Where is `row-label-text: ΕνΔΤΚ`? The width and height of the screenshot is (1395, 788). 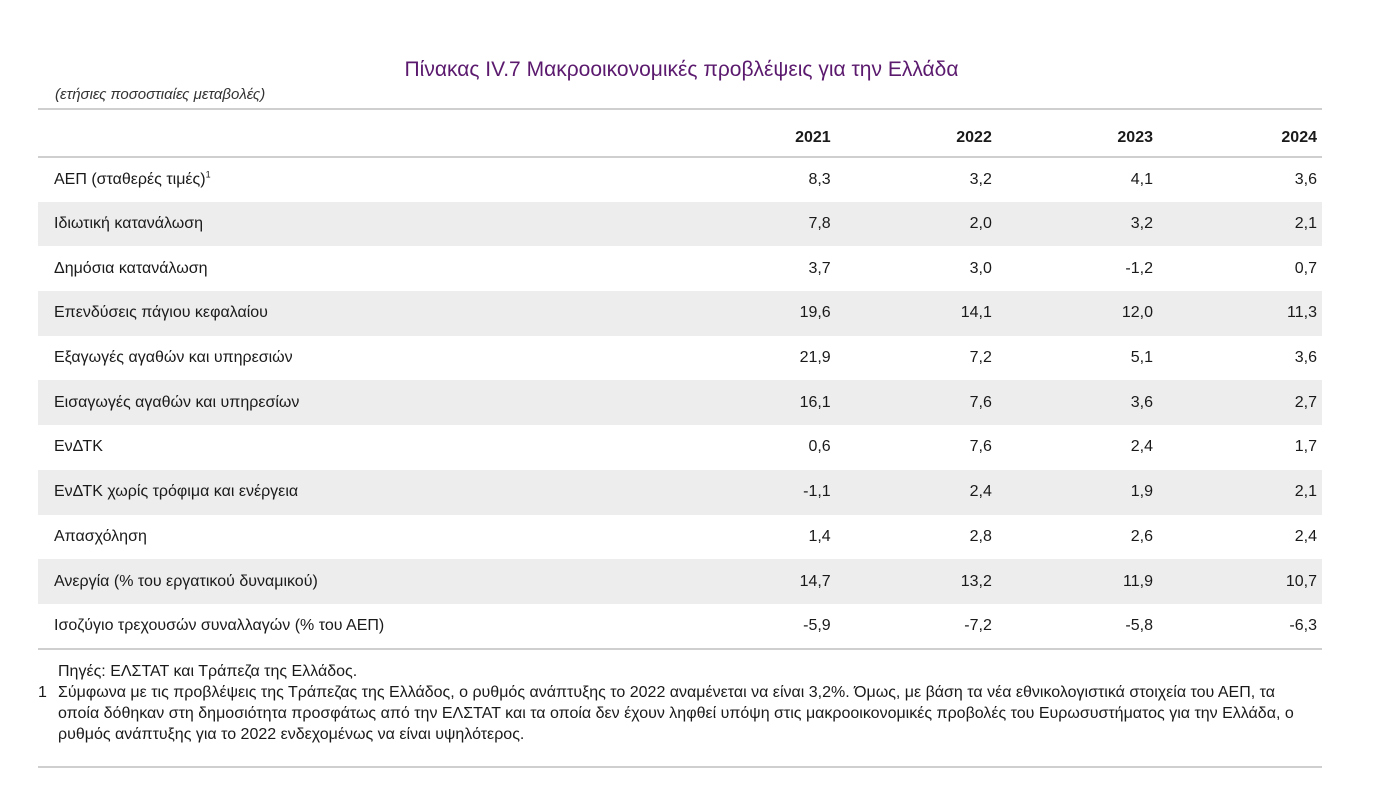
row-label-text: ΕνΔΤΚ is located at coordinates (78, 447).